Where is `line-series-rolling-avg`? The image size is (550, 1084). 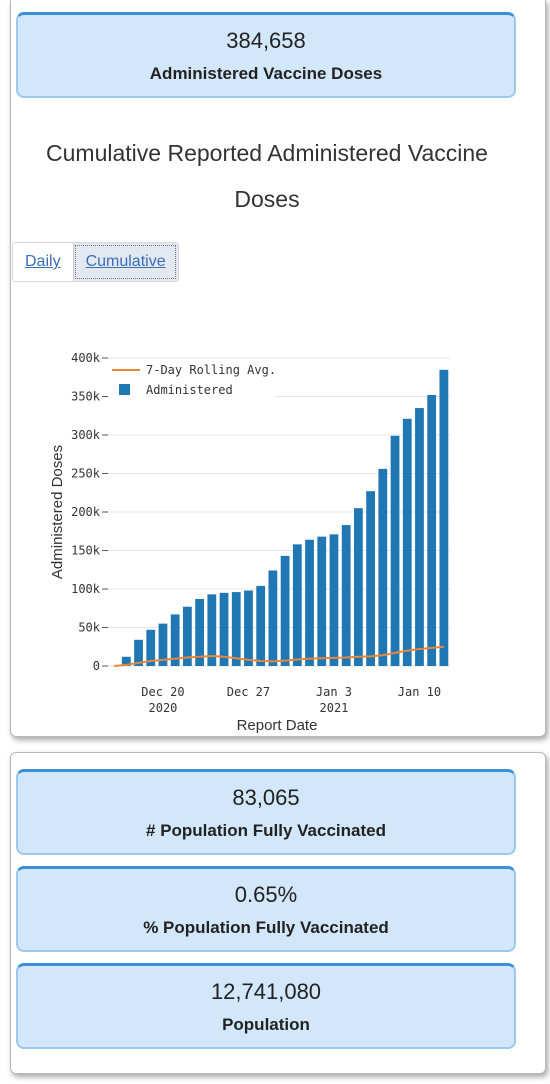
line-series-rolling-avg is located at coordinates (279, 656).